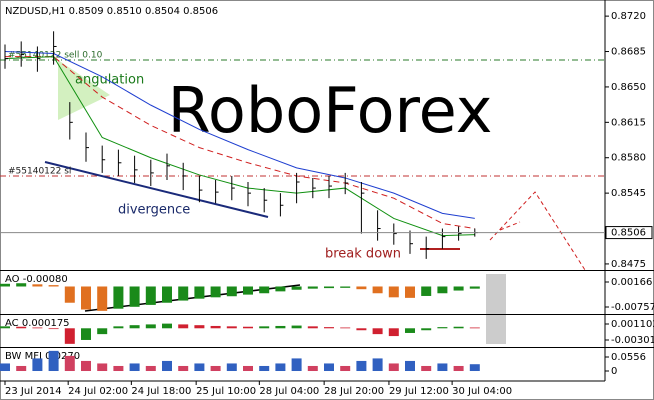 Image resolution: width=654 pixels, height=400 pixels. I want to click on y-tick-label: 0, so click(614, 371).